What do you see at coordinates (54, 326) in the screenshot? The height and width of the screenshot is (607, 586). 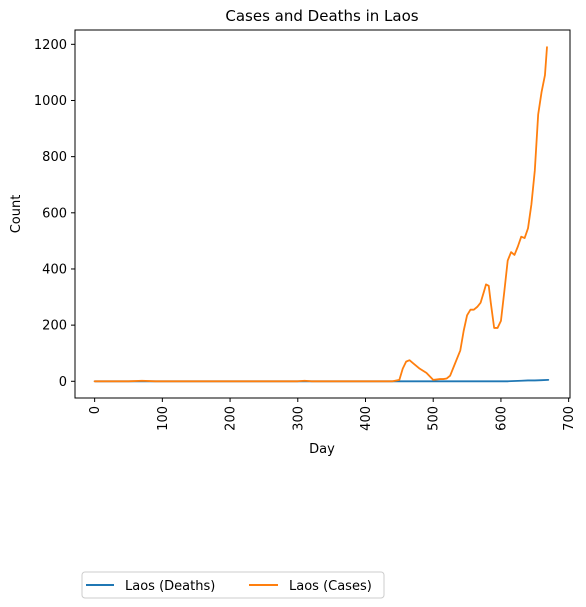 I see `y-tick-label: 200` at bounding box center [54, 326].